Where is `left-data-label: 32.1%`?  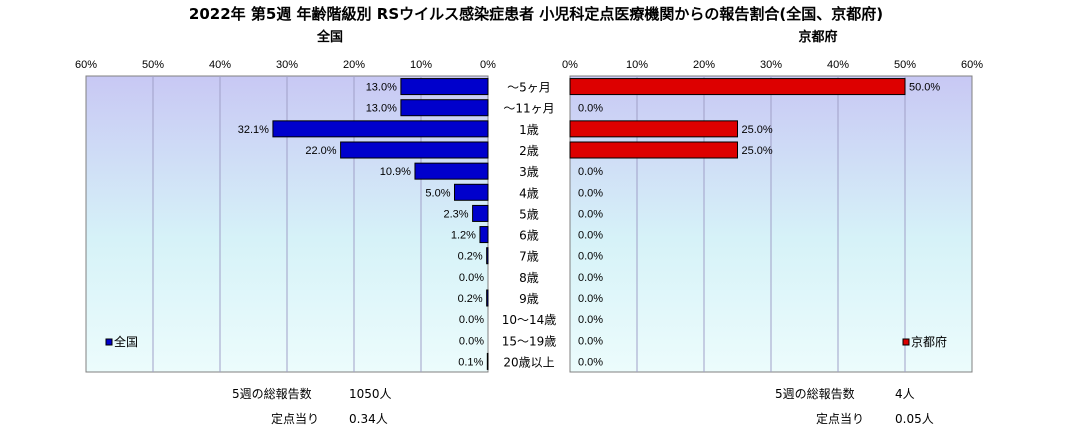
left-data-label: 32.1% is located at coordinates (253, 130).